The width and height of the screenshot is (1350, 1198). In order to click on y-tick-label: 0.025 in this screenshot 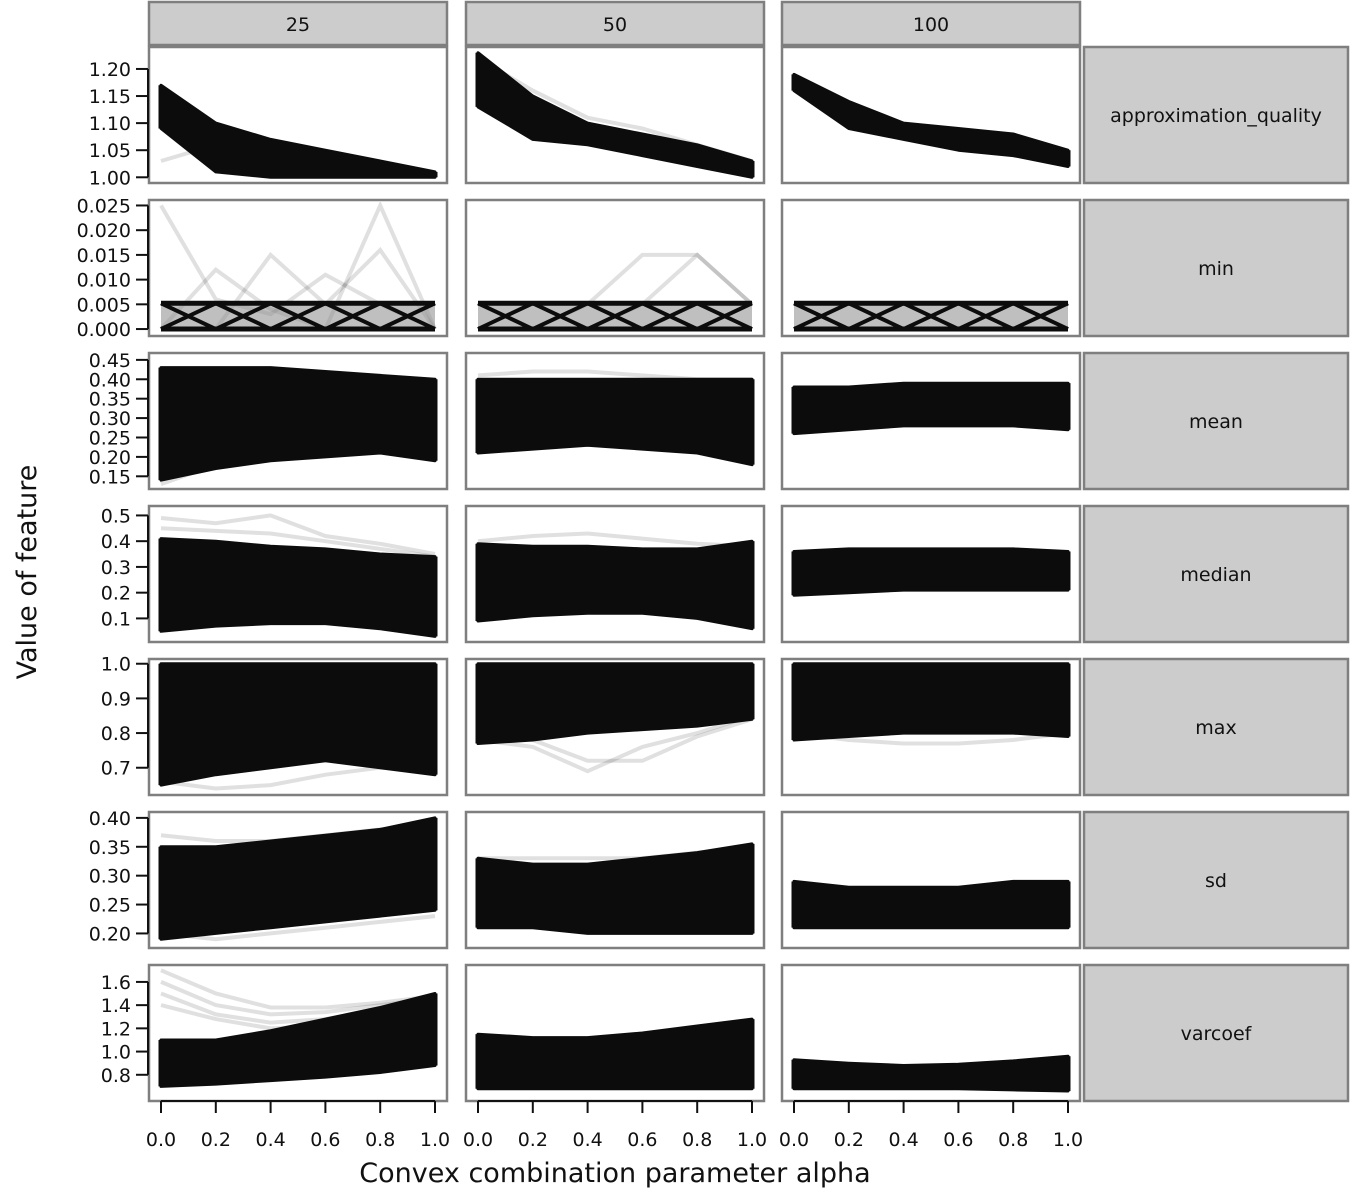, I will do `click(104, 206)`.